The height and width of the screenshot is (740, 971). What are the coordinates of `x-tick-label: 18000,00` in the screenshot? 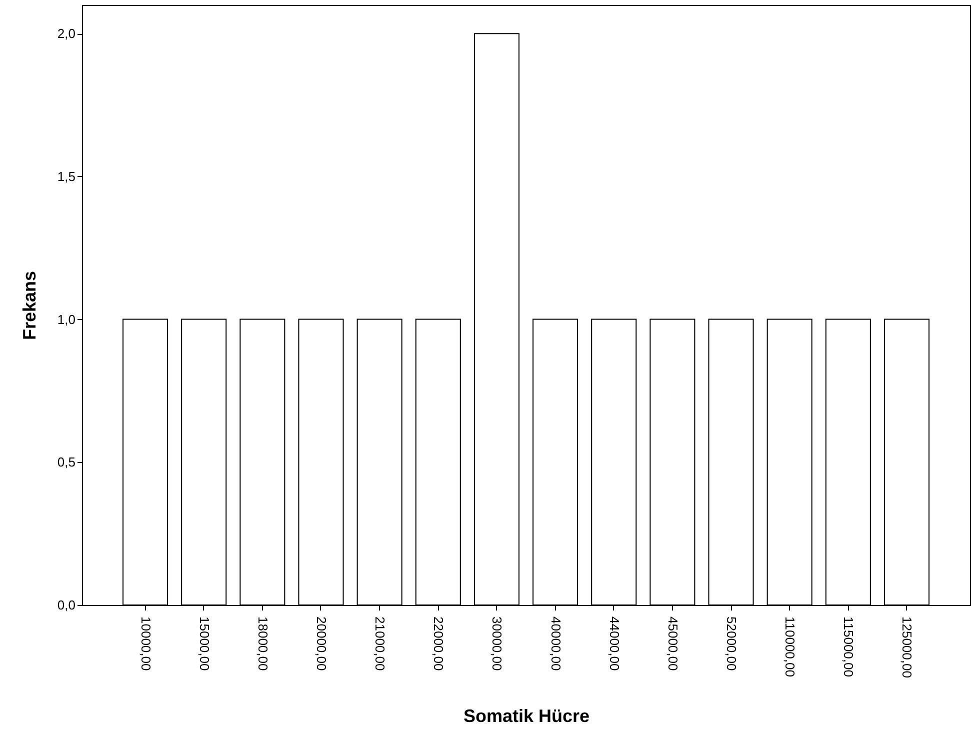 It's located at (262, 643).